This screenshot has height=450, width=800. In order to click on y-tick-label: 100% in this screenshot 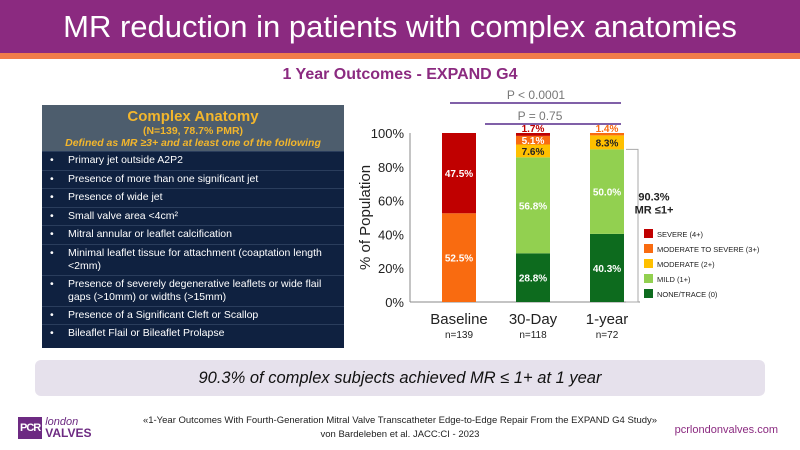, I will do `click(388, 133)`.